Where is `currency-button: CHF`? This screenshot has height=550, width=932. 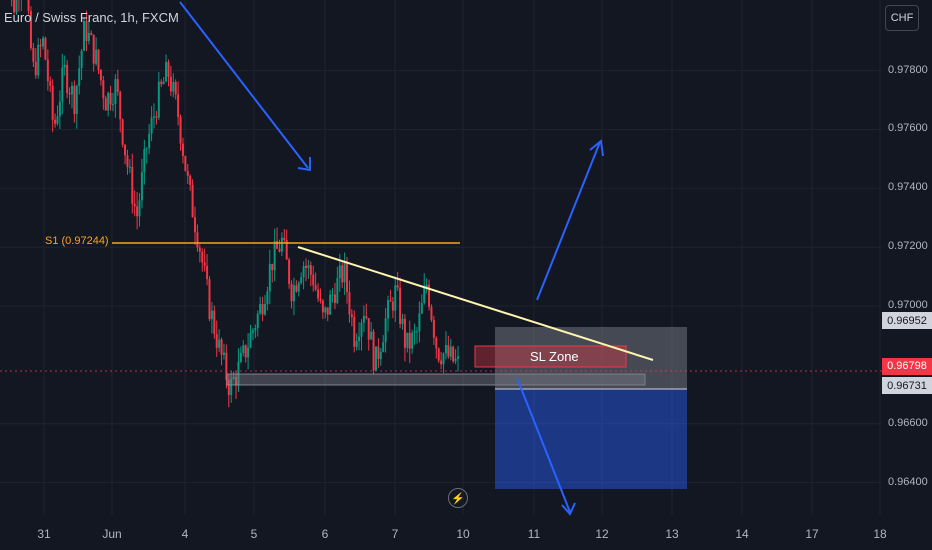 currency-button: CHF is located at coordinates (902, 18).